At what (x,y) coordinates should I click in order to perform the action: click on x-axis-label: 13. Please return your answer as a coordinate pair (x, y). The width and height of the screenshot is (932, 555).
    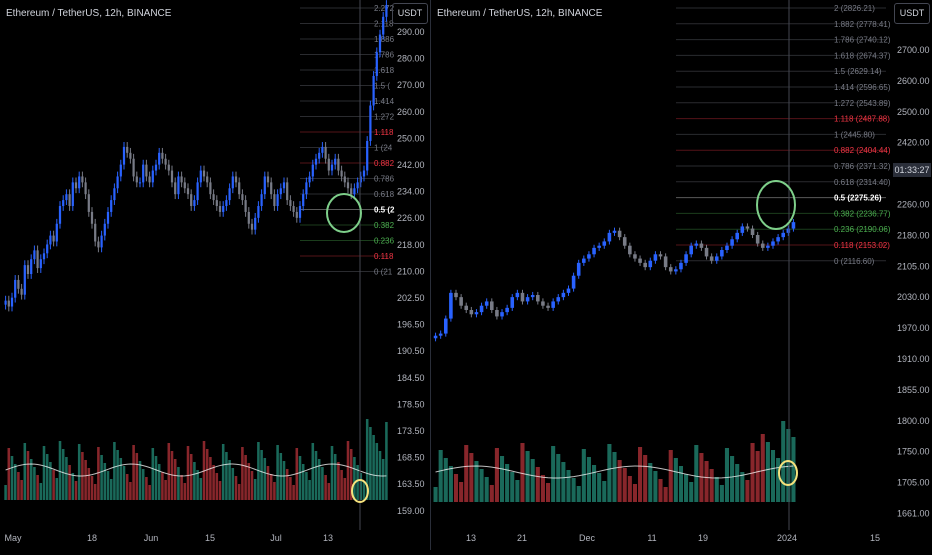
    Looking at the image, I should click on (328, 538).